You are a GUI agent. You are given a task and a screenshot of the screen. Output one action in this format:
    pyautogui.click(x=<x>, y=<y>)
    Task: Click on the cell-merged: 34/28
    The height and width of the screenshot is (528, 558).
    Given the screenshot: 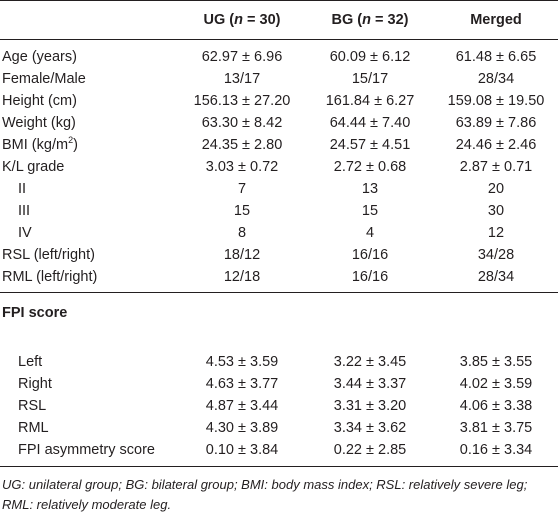 What is the action you would take?
    pyautogui.click(x=496, y=255)
    